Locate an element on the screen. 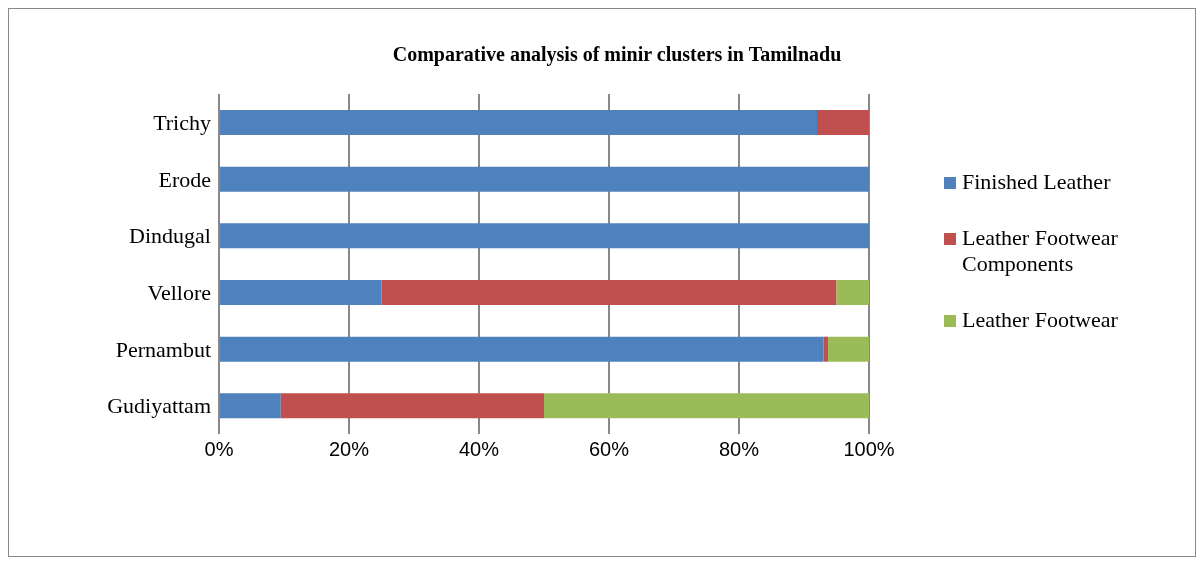 Image resolution: width=1202 pixels, height=563 pixels. y-tick-label: Erode is located at coordinates (184, 179).